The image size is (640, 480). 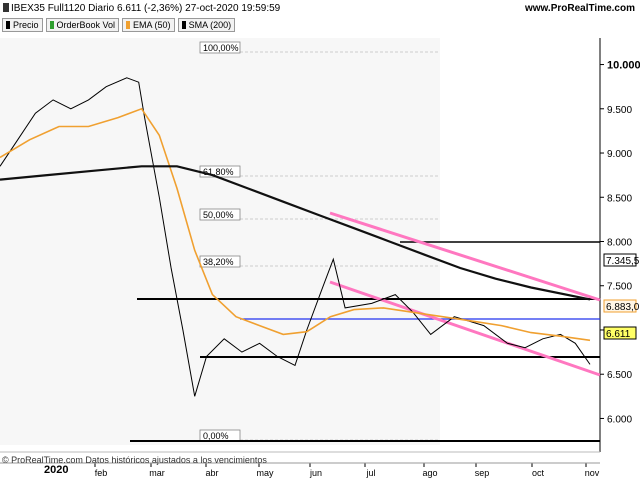 I want to click on price-tag-label: 6.883,0, so click(x=623, y=307).